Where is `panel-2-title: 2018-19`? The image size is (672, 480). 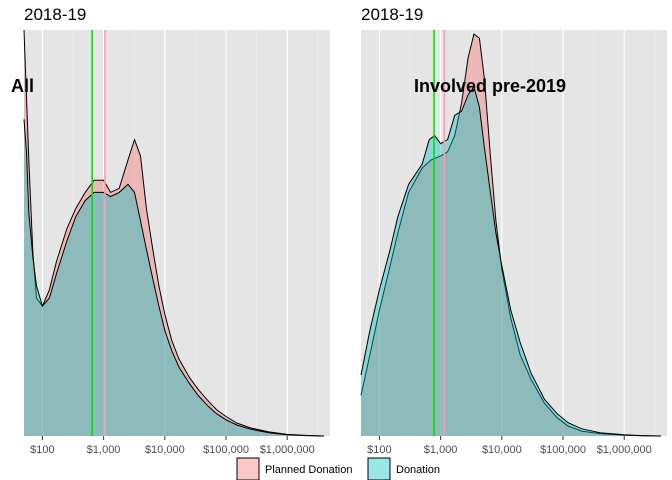
panel-2-title: 2018-19 is located at coordinates (392, 14).